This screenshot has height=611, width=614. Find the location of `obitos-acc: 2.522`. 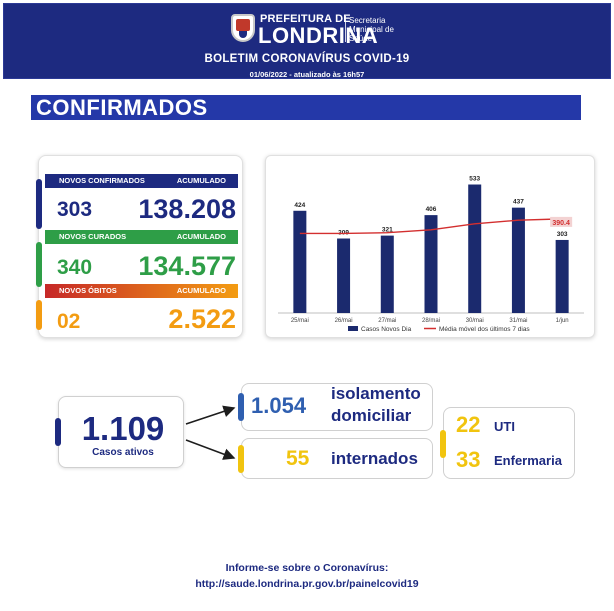

obitos-acc: 2.522 is located at coordinates (202, 319).